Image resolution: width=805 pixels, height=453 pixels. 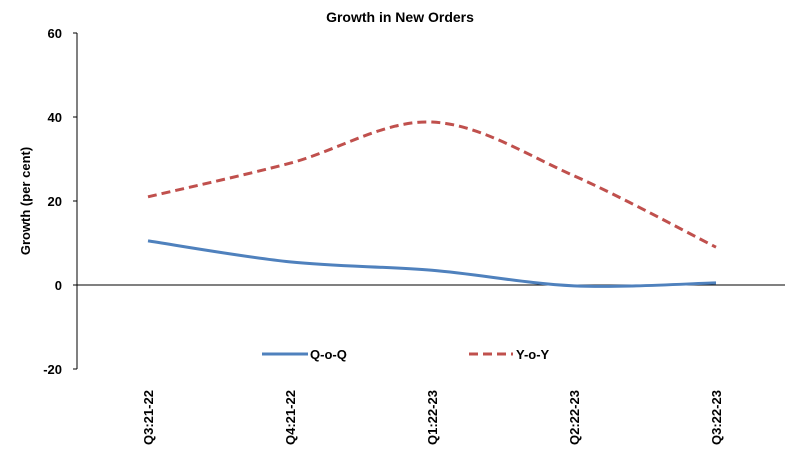 I want to click on y-axis-label: Growth (per cent), so click(x=25, y=201).